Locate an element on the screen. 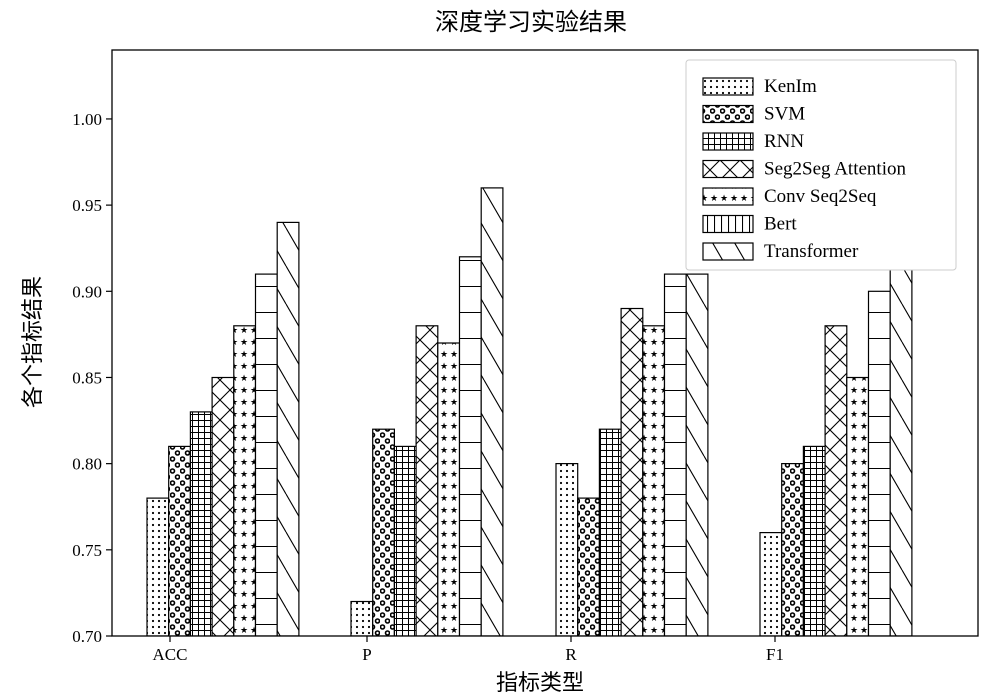  legend-label: SVM is located at coordinates (784, 114).